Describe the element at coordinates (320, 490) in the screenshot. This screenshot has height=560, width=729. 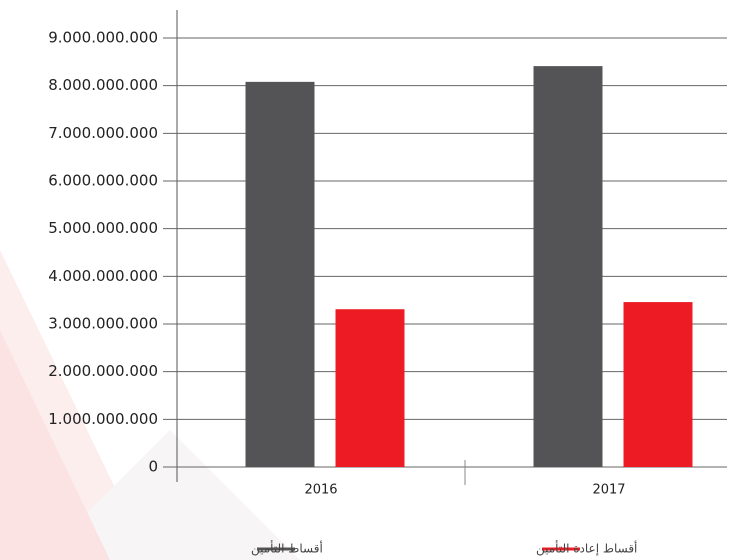
I see `x-tick-label: 2016` at that location.